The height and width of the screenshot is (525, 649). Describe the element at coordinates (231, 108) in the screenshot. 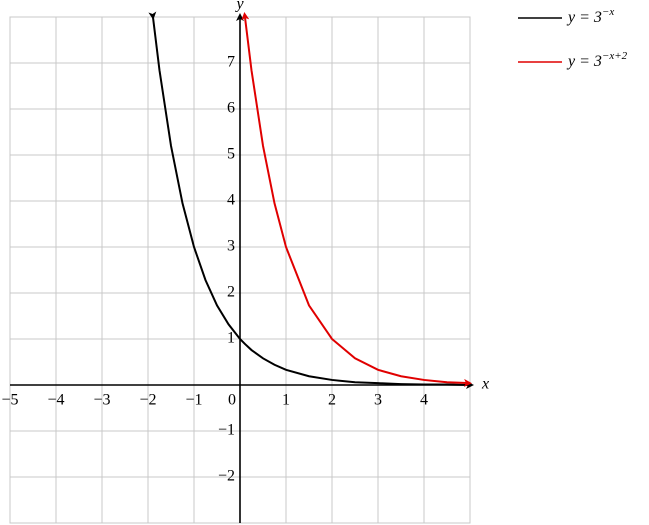

I see `y-tick-label: 6` at that location.